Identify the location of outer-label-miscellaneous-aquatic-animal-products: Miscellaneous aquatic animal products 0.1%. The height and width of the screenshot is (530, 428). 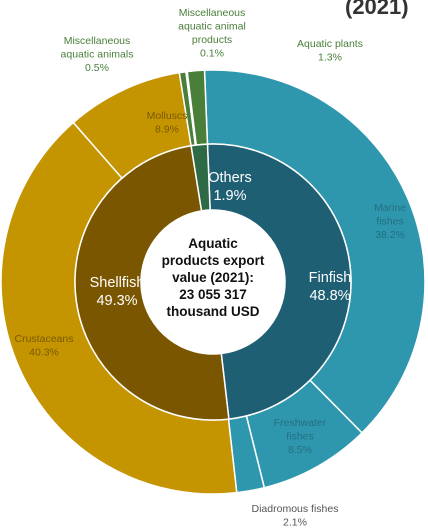
(212, 33).